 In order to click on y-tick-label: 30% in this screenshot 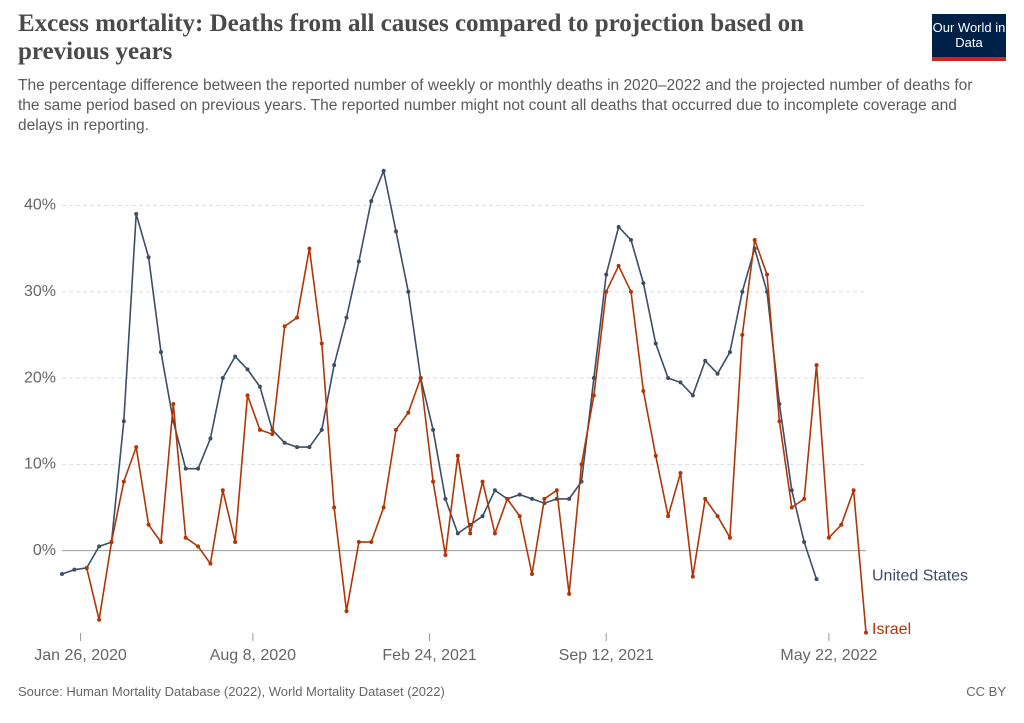, I will do `click(40, 291)`.